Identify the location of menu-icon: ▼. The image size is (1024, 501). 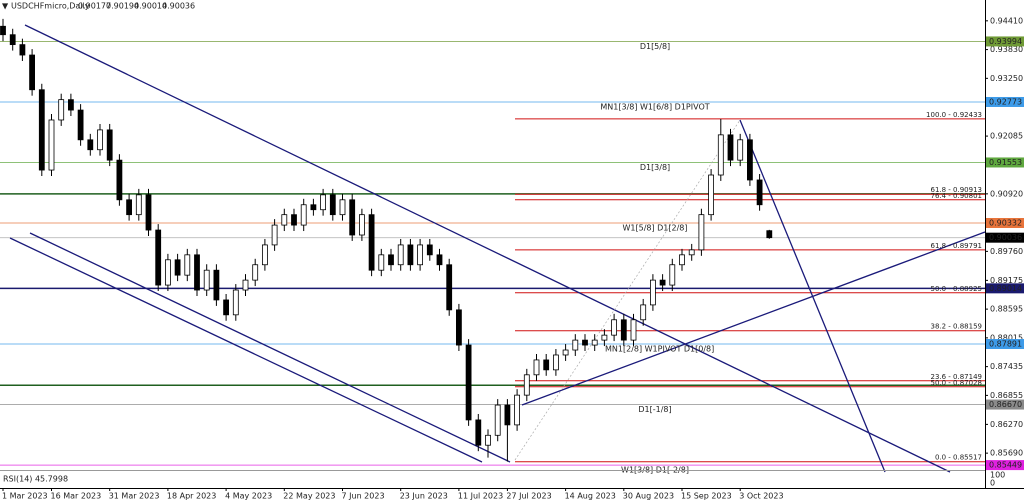
(5, 6).